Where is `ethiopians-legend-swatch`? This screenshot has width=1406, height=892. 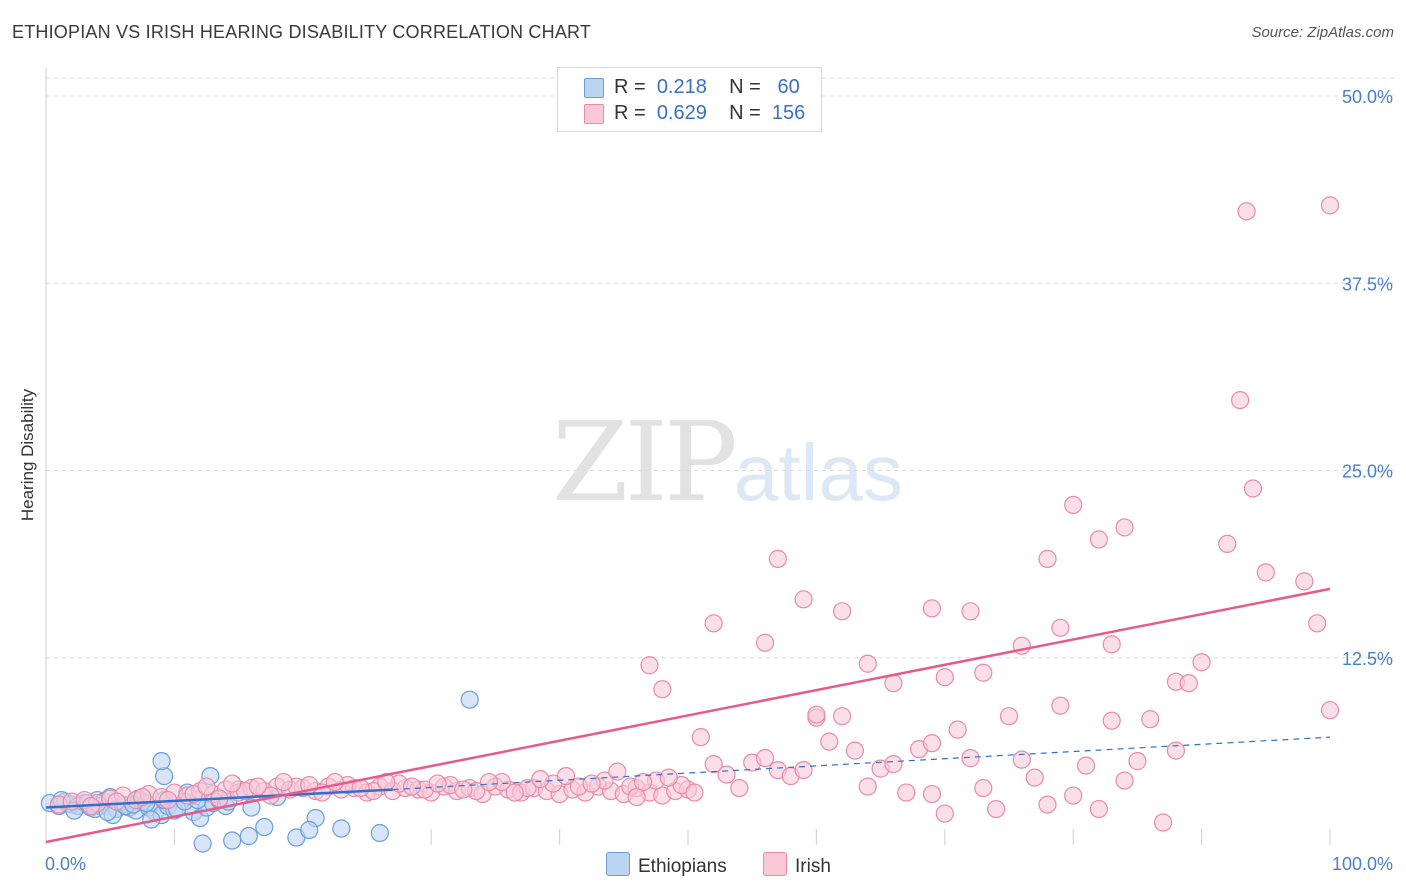 ethiopians-legend-swatch is located at coordinates (618, 864).